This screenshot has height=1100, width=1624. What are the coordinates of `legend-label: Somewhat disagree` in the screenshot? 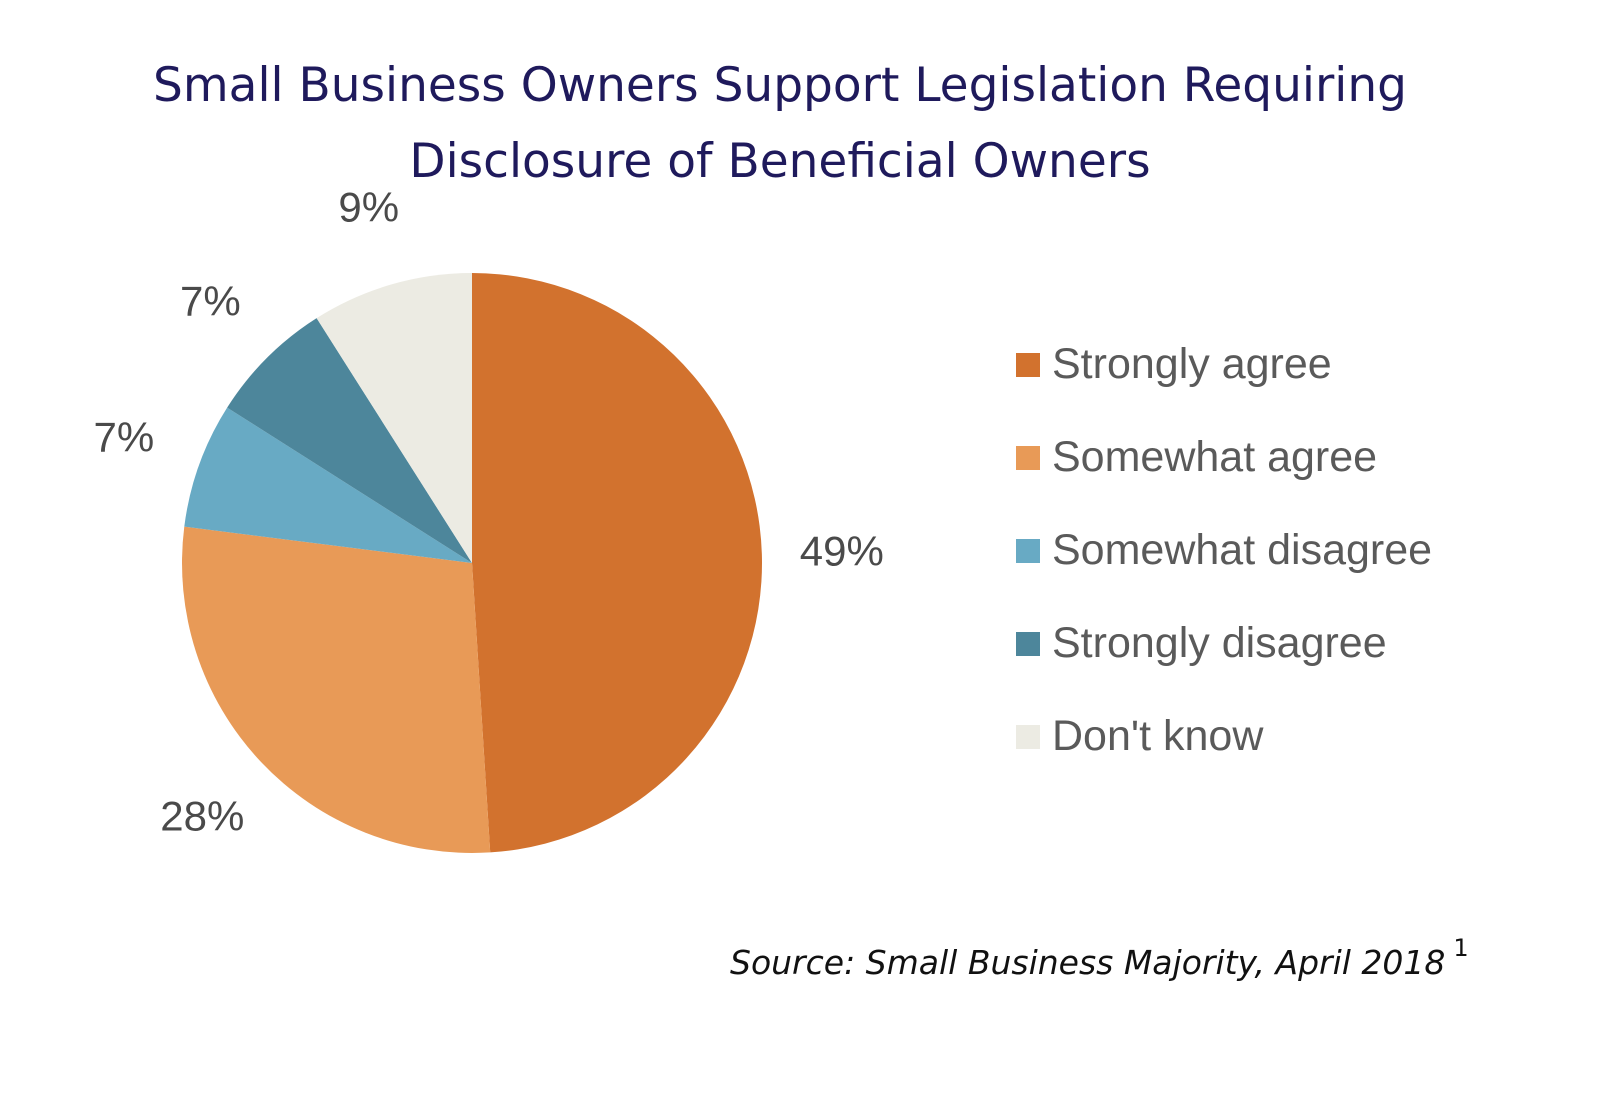 It's located at (1242, 550).